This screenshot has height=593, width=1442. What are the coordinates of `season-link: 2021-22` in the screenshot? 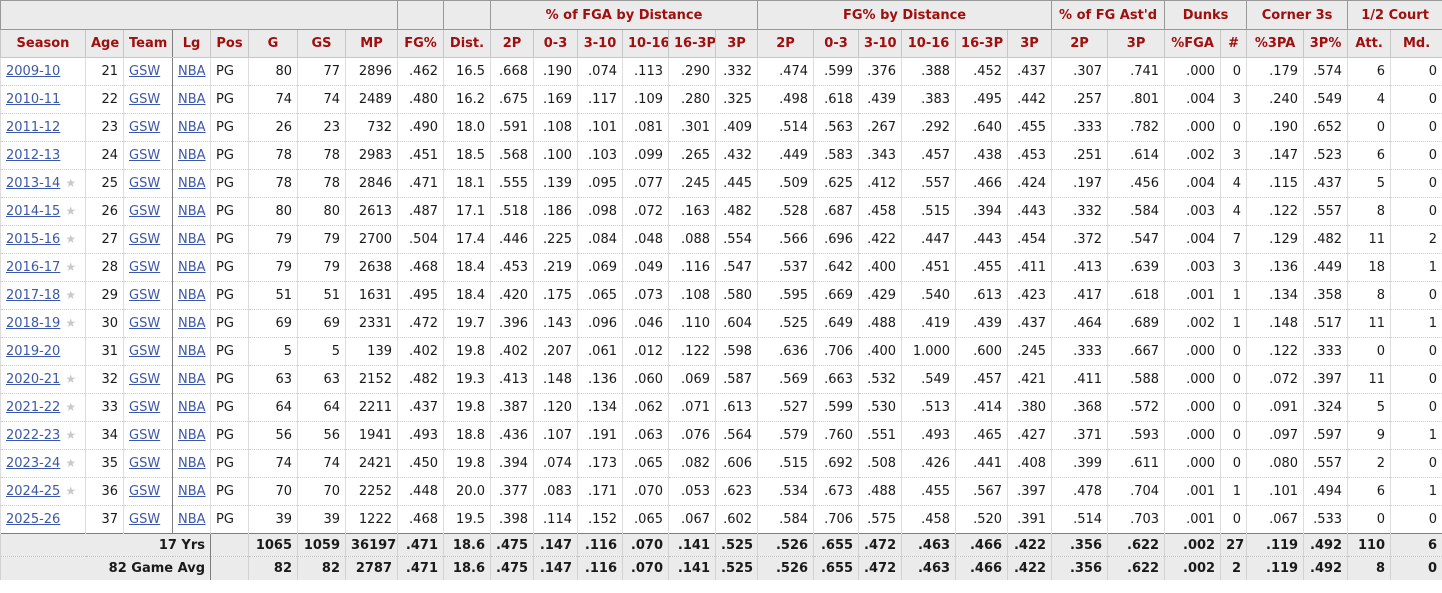 It's located at (33, 407).